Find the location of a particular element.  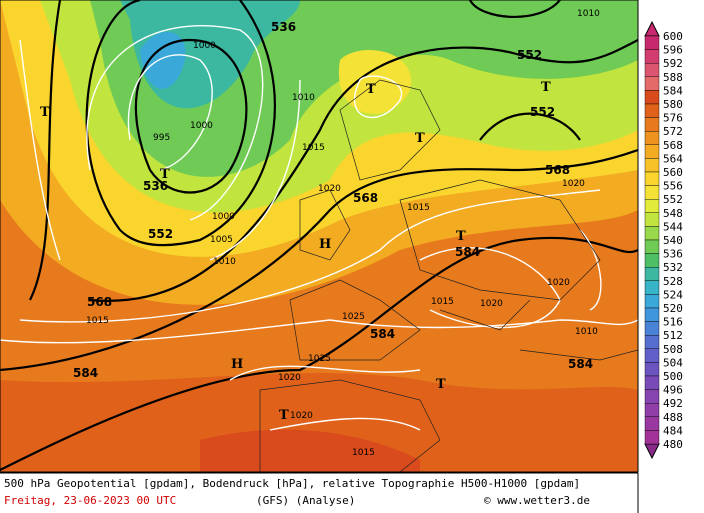

colorbar-label: 500 is located at coordinates (673, 376).